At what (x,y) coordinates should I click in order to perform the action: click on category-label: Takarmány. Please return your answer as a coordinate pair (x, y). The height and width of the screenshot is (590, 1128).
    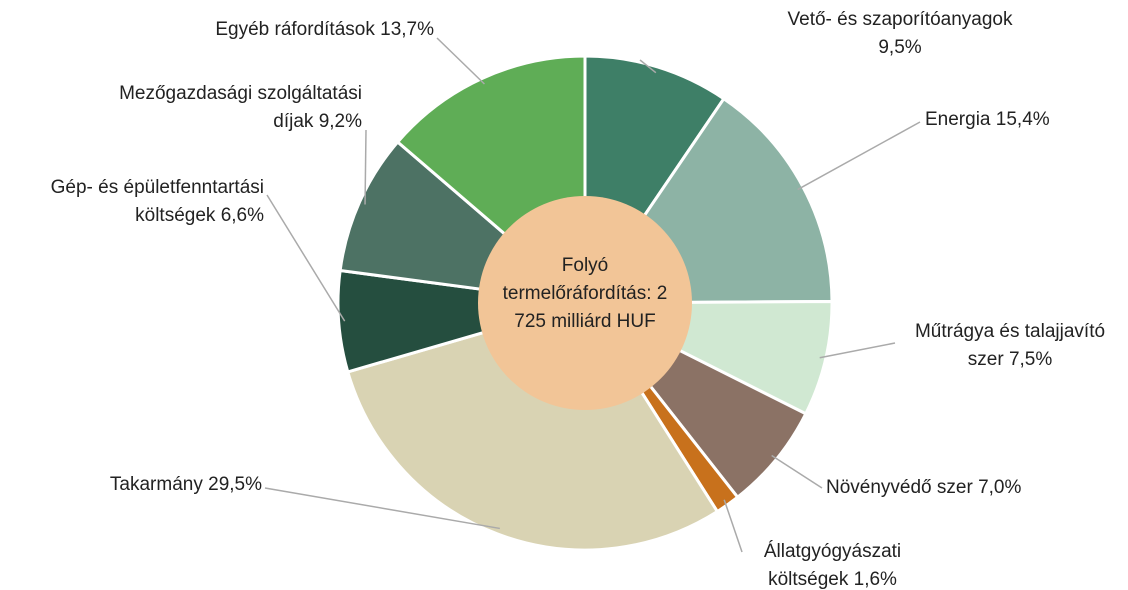
    Looking at the image, I should click on (156, 484).